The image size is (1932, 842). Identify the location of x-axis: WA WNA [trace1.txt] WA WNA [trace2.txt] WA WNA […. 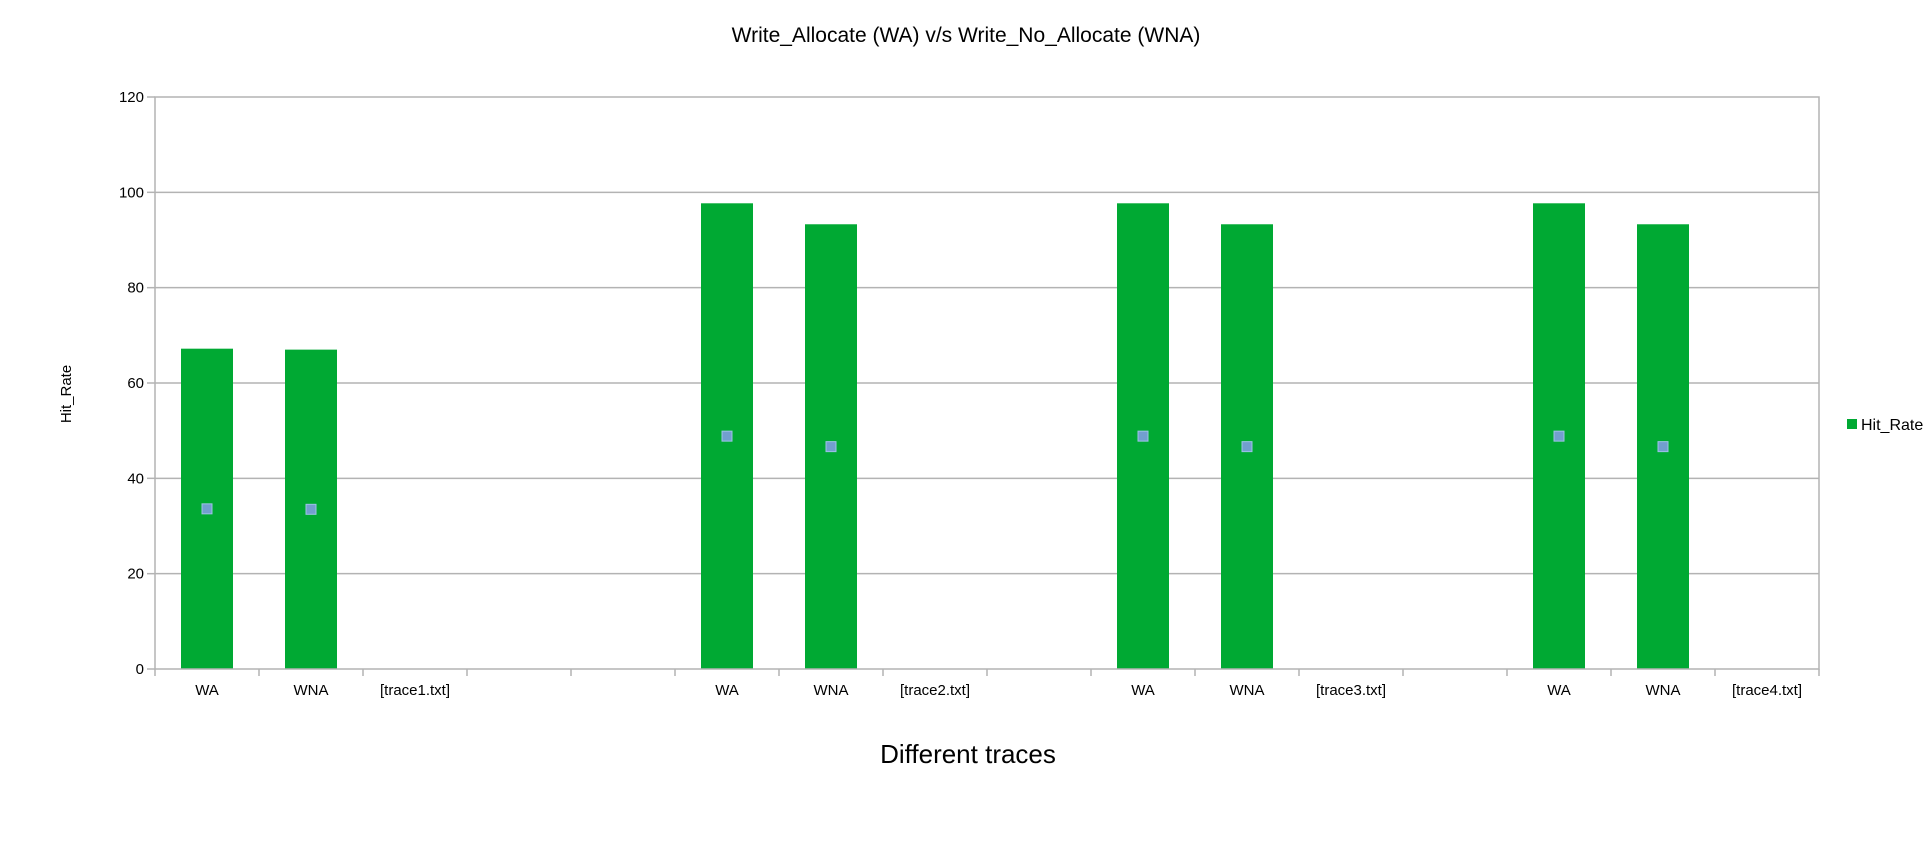
(987, 684).